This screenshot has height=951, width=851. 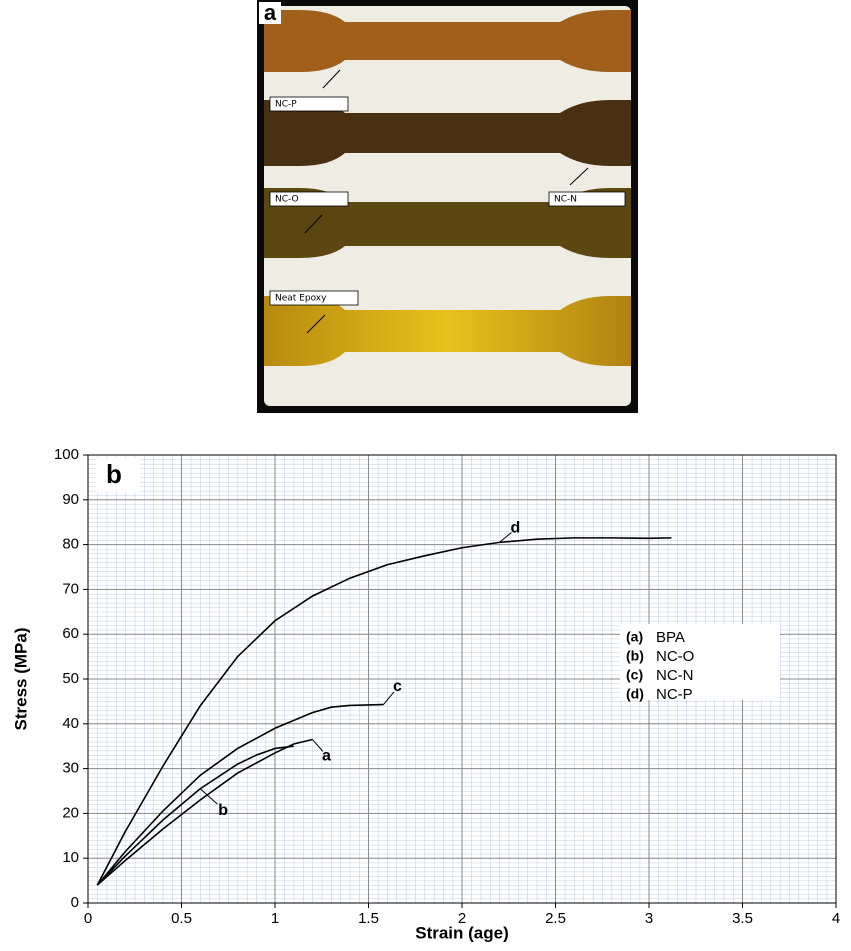 I want to click on panel-label: a, so click(x=270, y=12).